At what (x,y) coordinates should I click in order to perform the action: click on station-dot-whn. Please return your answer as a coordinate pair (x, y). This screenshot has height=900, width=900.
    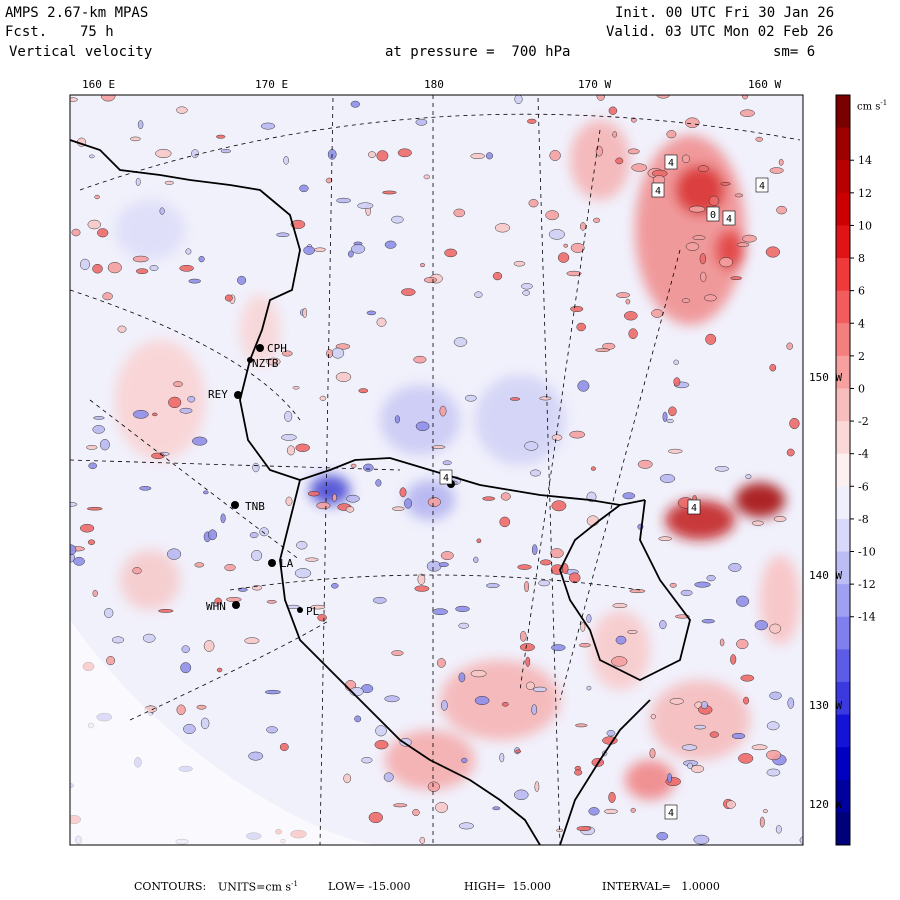
    Looking at the image, I should click on (236, 605).